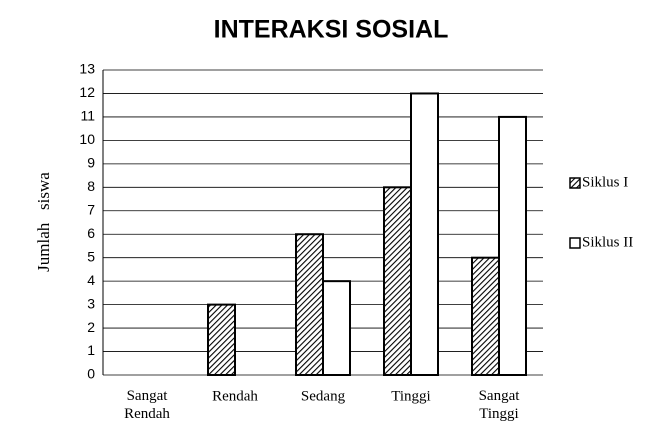 The image size is (662, 427). Describe the element at coordinates (410, 396) in the screenshot. I see `x-tick-label: Tinggi` at that location.